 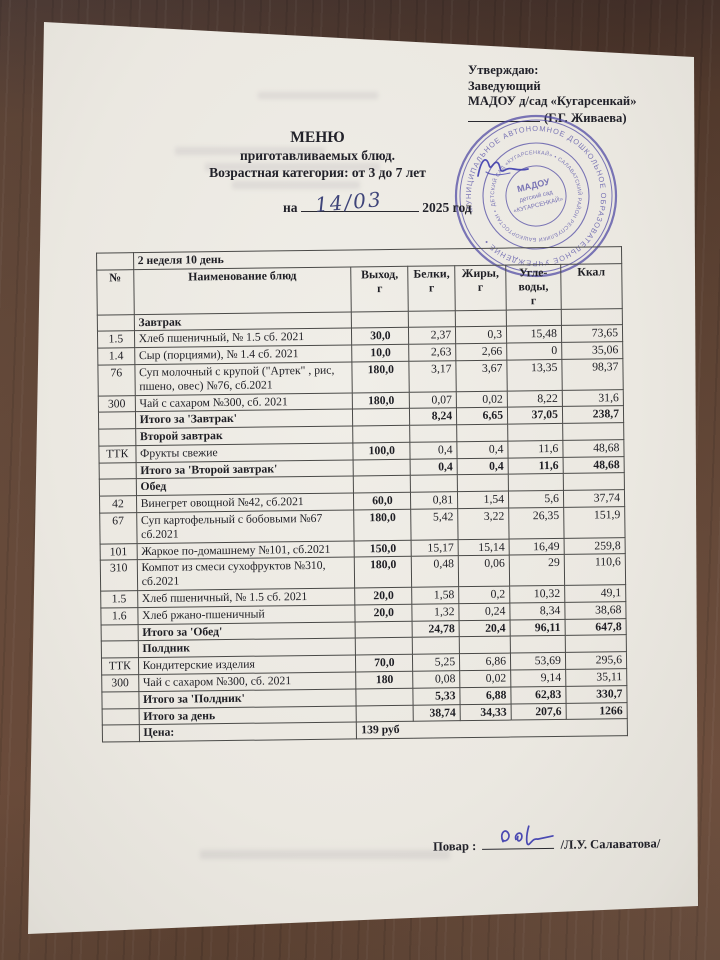 I want to click on cell-carbs: 37,05, so click(x=535, y=415).